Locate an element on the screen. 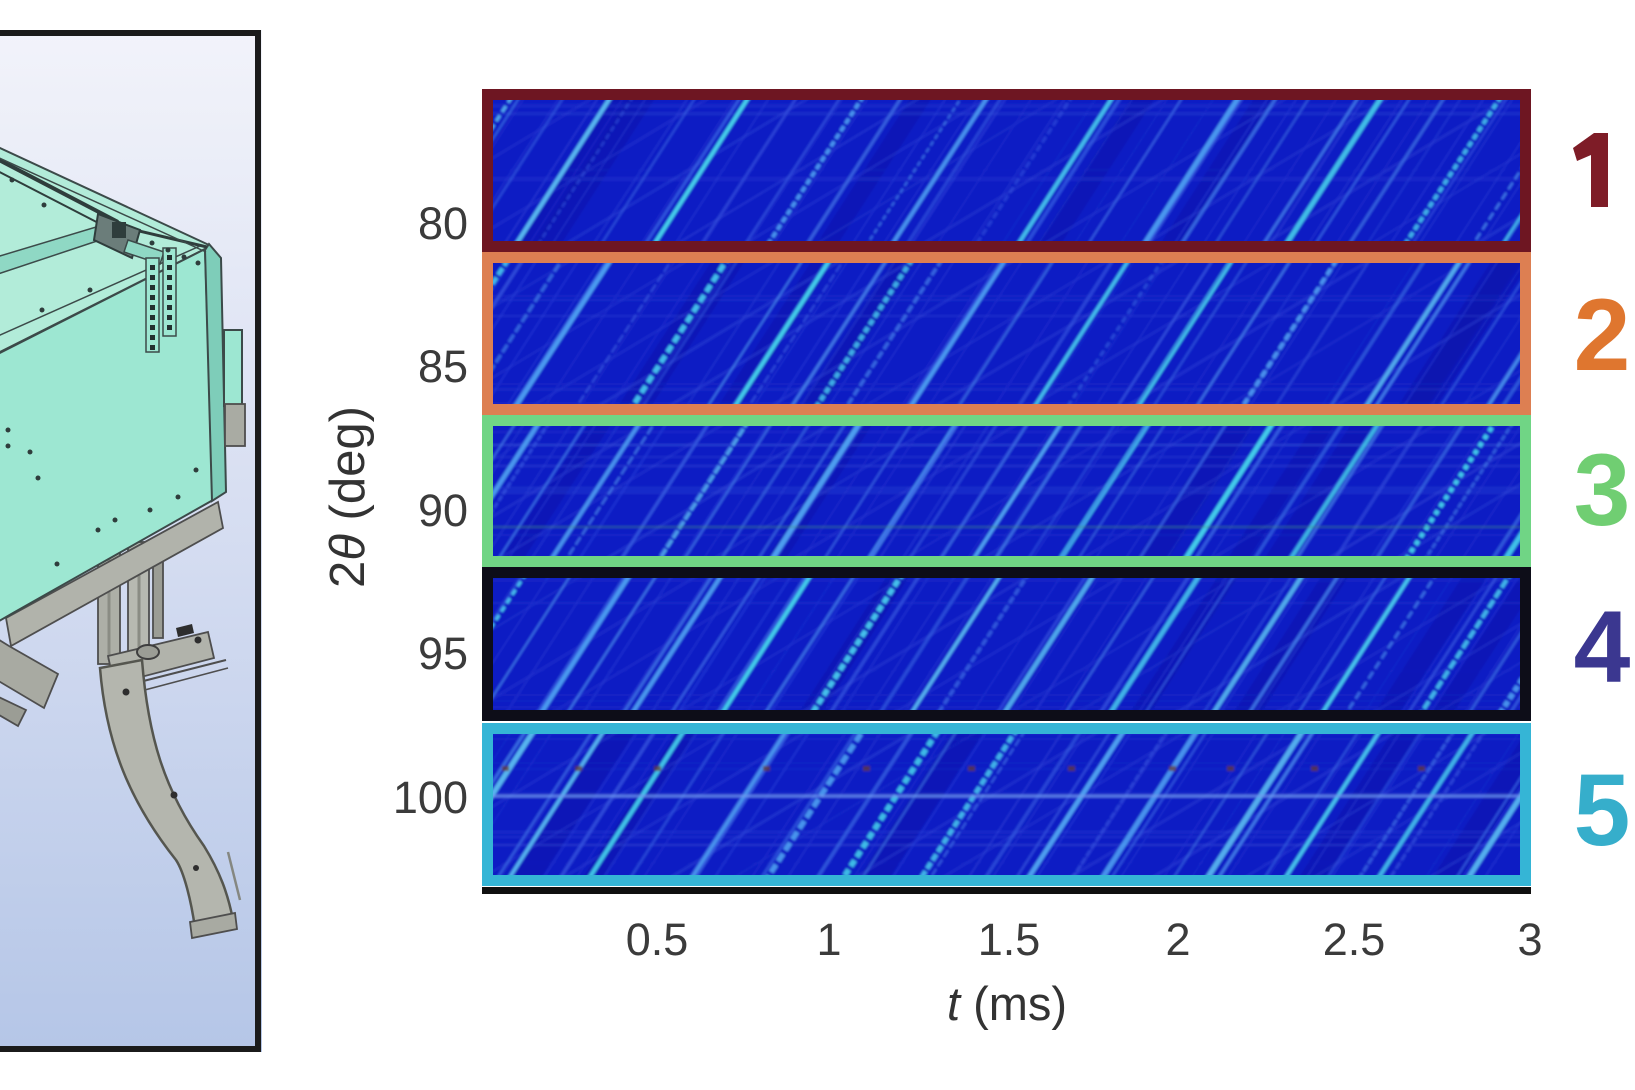 The image size is (1635, 1090). svg-text: 1.5 is located at coordinates (1009, 939).